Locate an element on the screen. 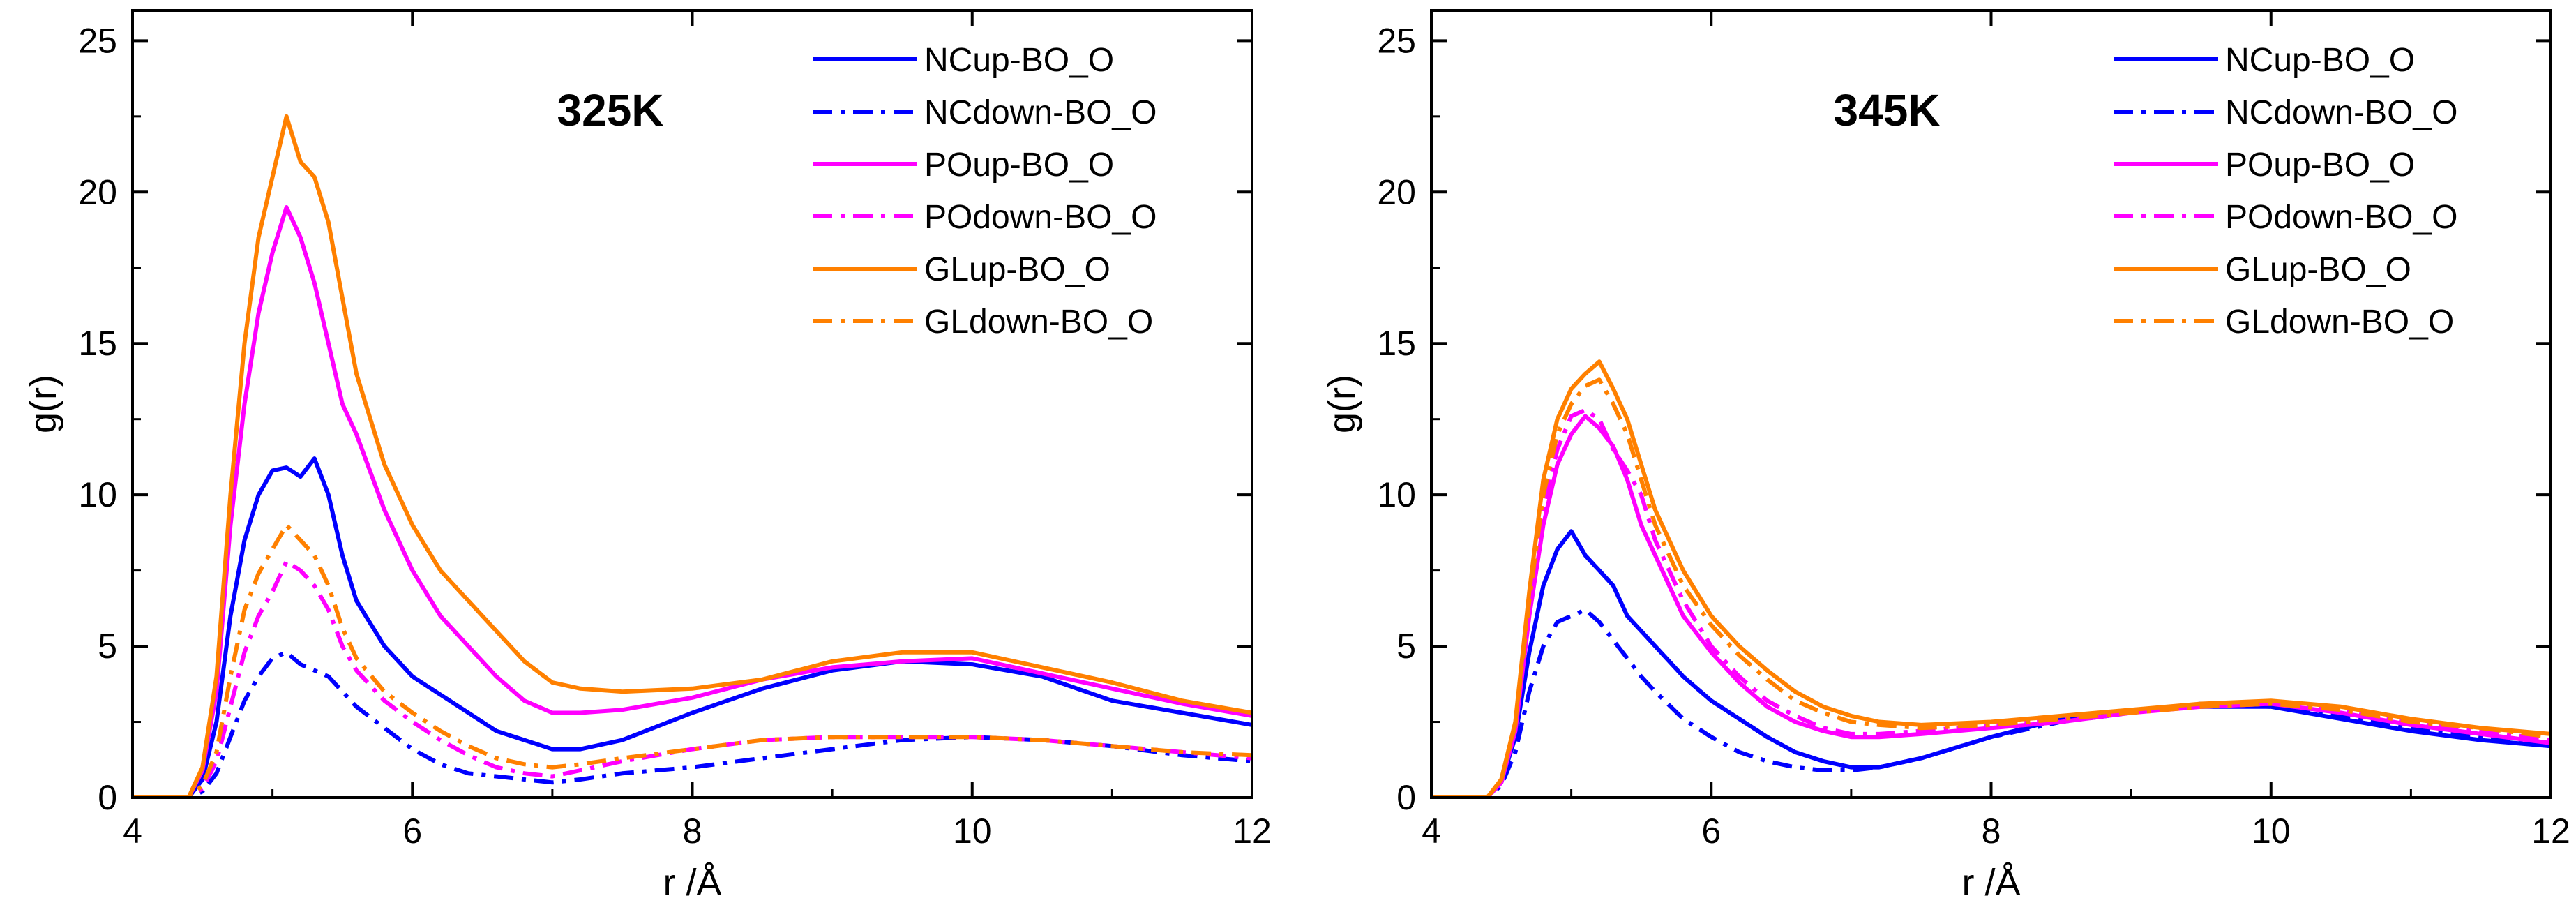  panel-title: 325K is located at coordinates (610, 110).